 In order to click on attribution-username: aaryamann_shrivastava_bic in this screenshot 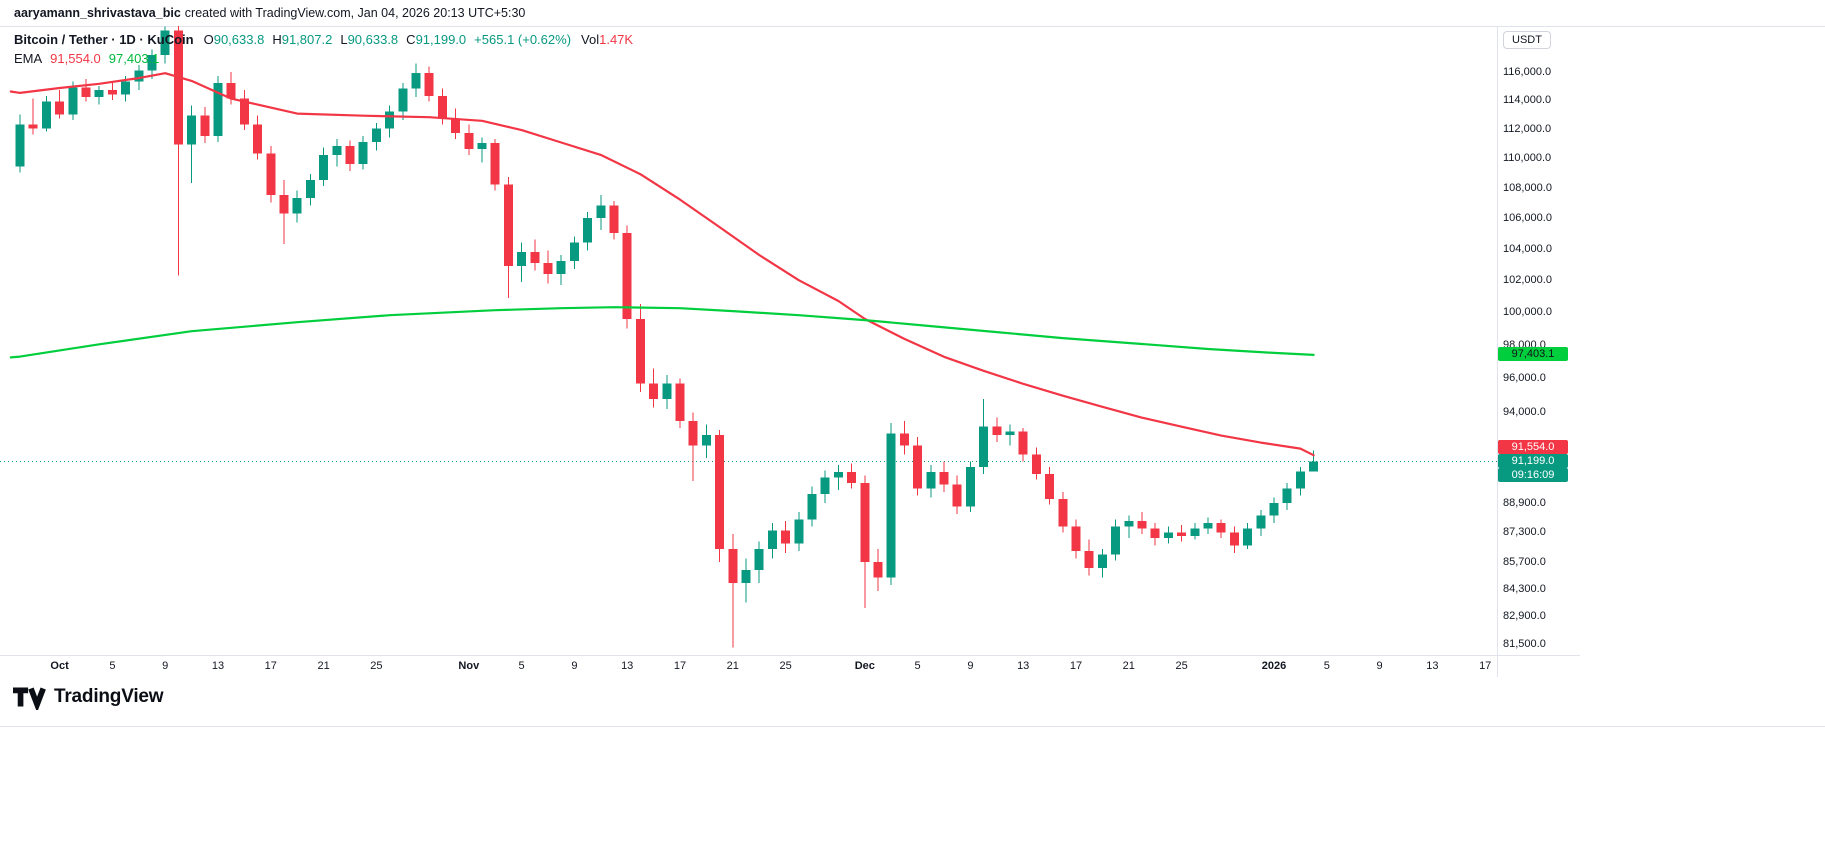, I will do `click(97, 13)`.